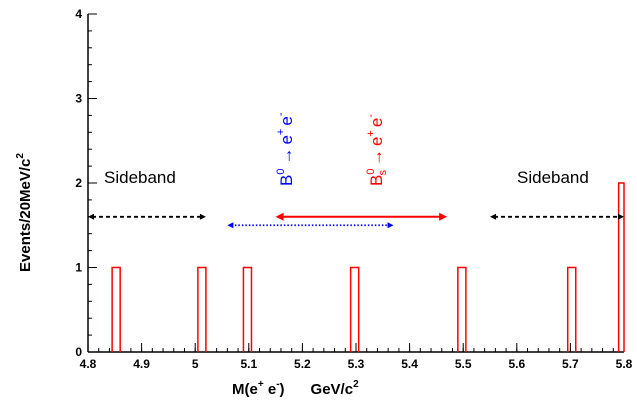 The width and height of the screenshot is (637, 401). I want to click on b0-window-arrow, so click(310, 225).